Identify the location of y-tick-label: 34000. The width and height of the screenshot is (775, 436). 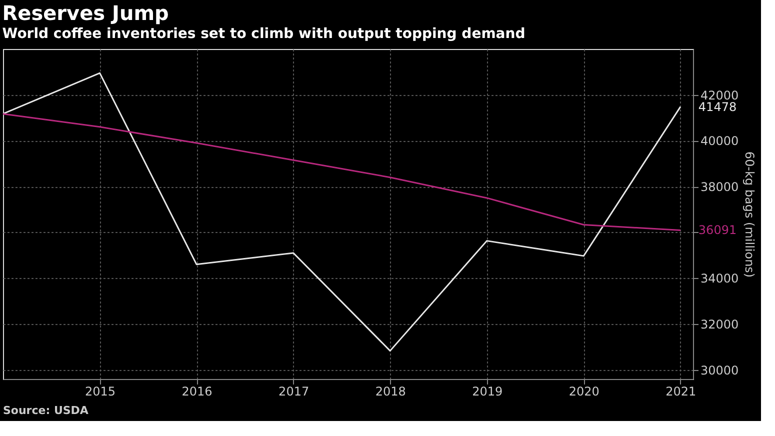
(719, 279).